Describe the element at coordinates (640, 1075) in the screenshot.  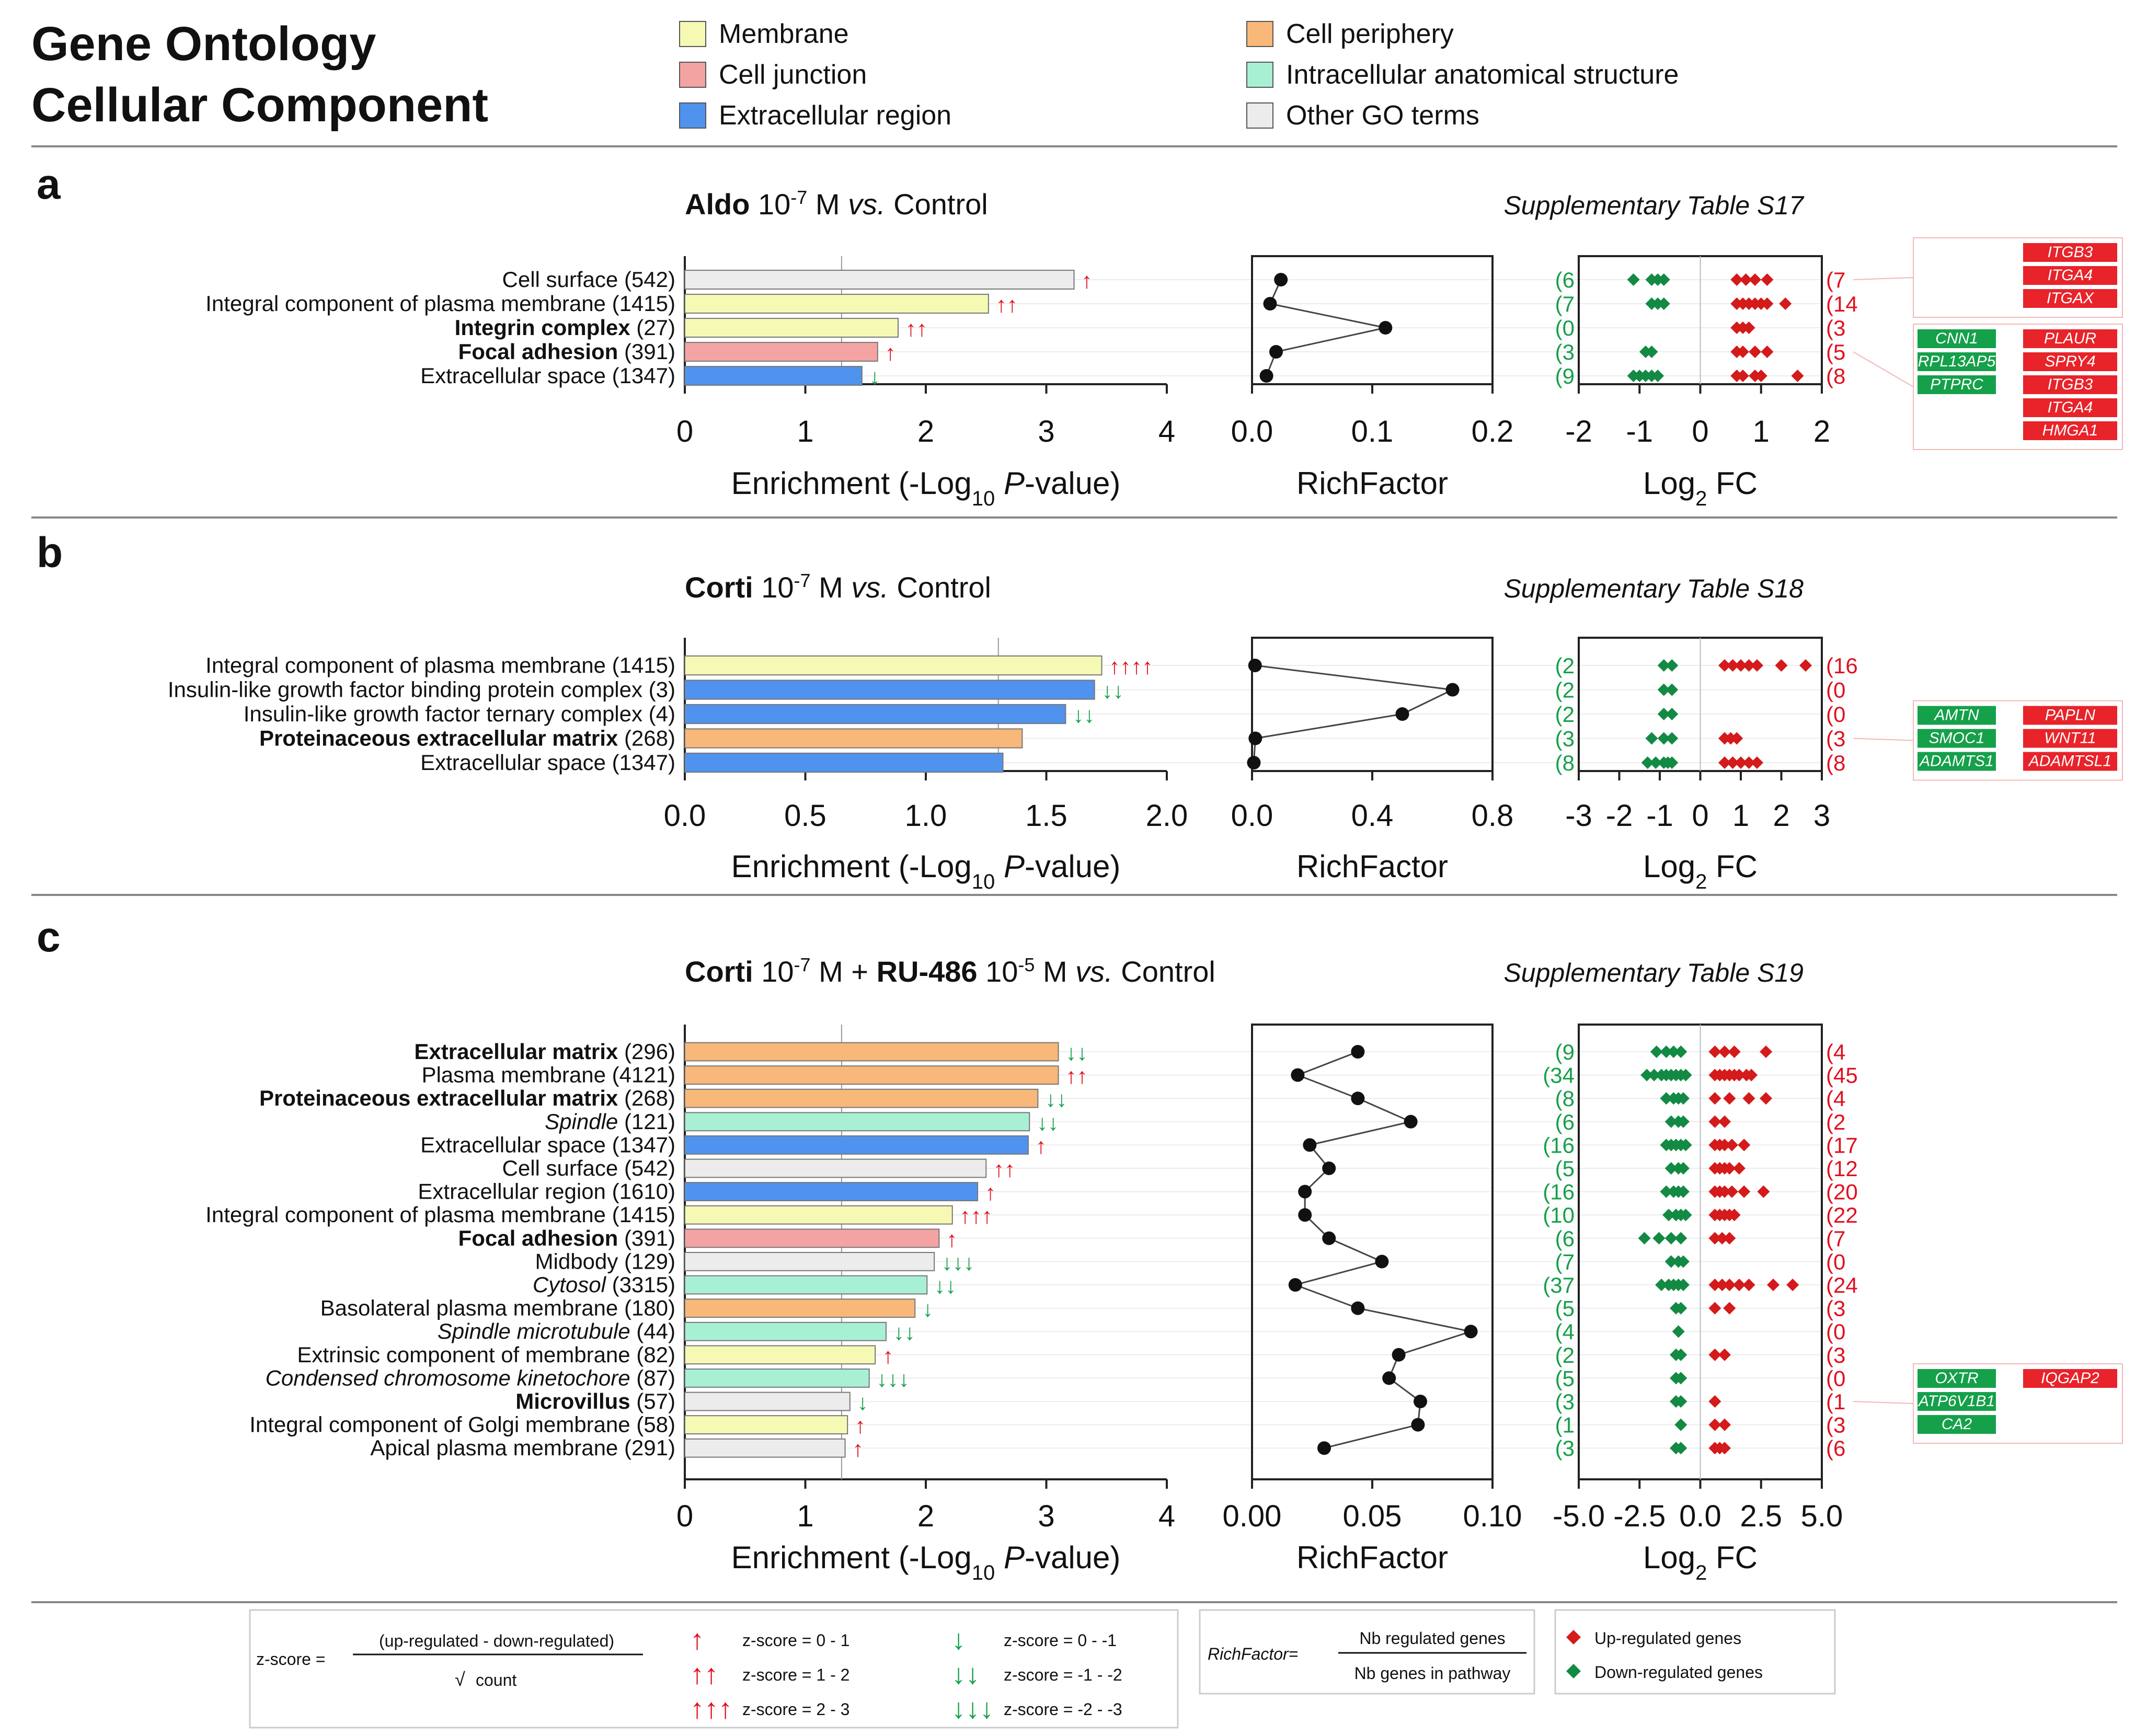
I see `term-count: (4121)` at that location.